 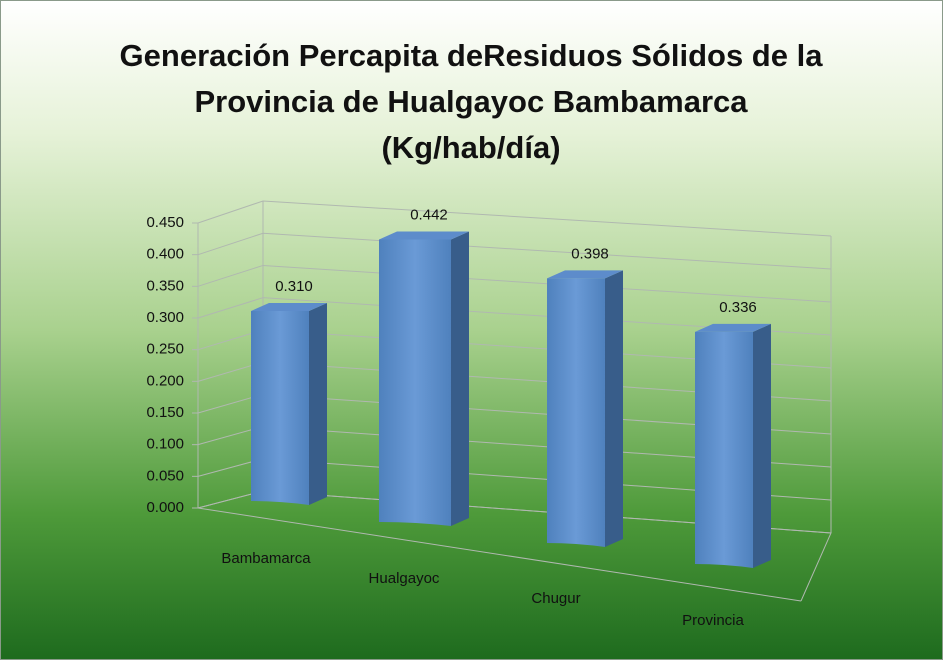 What do you see at coordinates (165, 285) in the screenshot?
I see `y-tick-label: 0.350` at bounding box center [165, 285].